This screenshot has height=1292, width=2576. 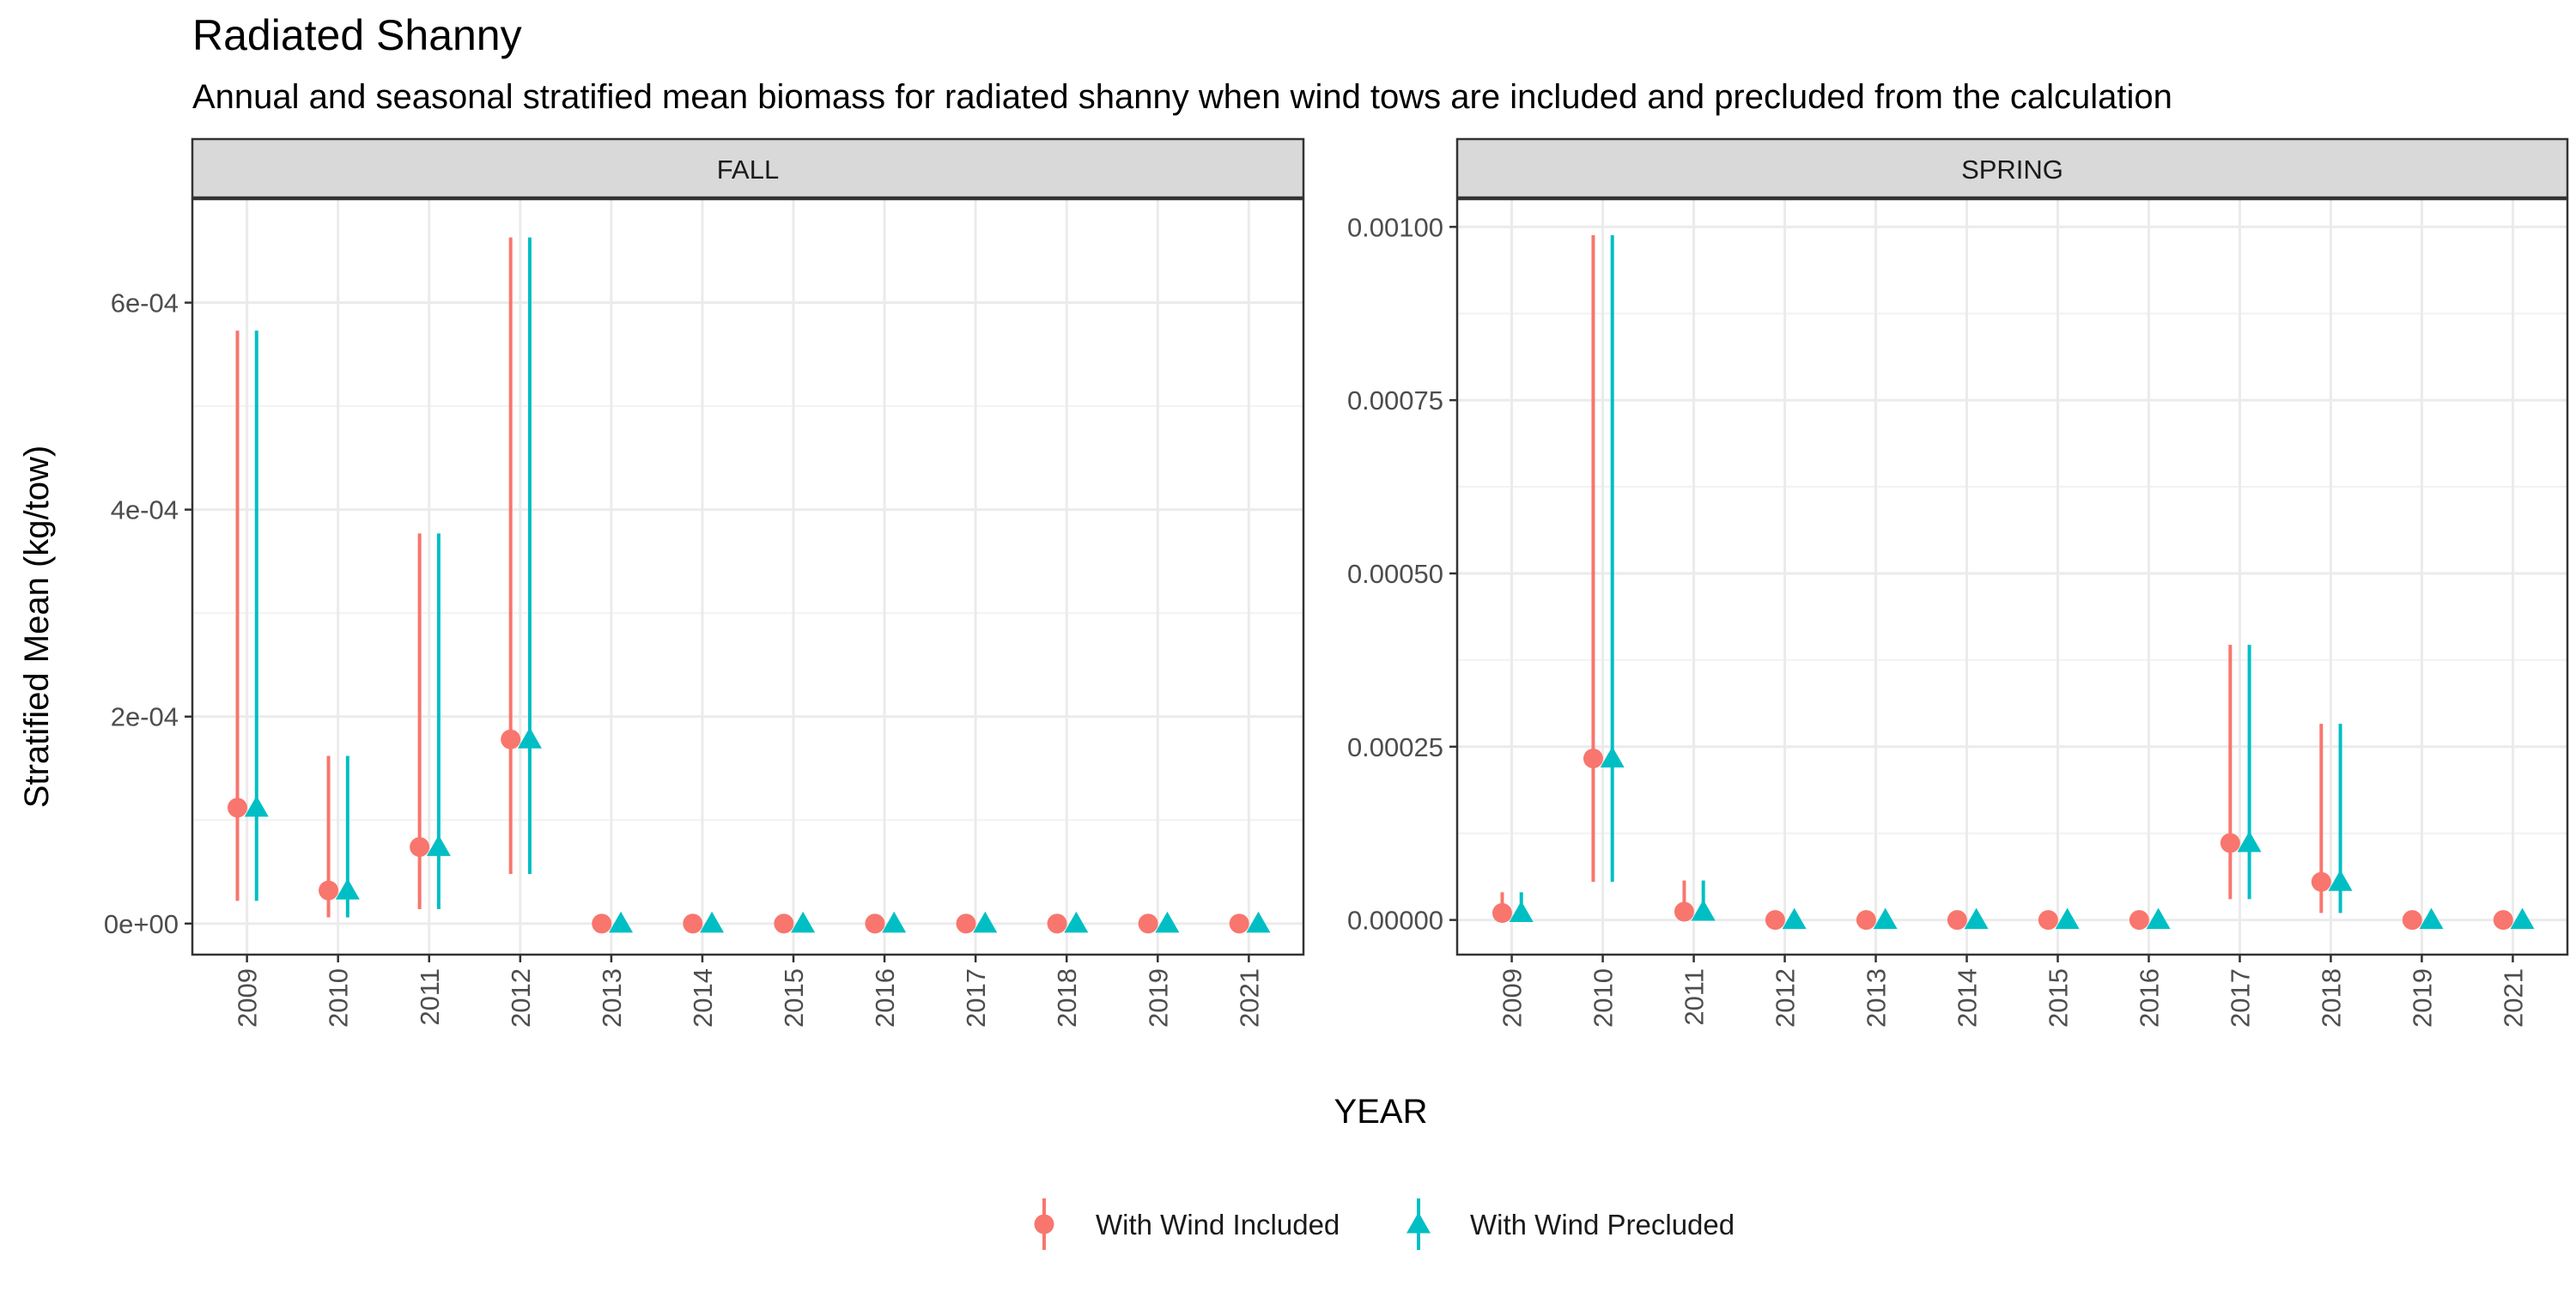 I want to click on point-precluded-spring-2018, so click(x=2340, y=880).